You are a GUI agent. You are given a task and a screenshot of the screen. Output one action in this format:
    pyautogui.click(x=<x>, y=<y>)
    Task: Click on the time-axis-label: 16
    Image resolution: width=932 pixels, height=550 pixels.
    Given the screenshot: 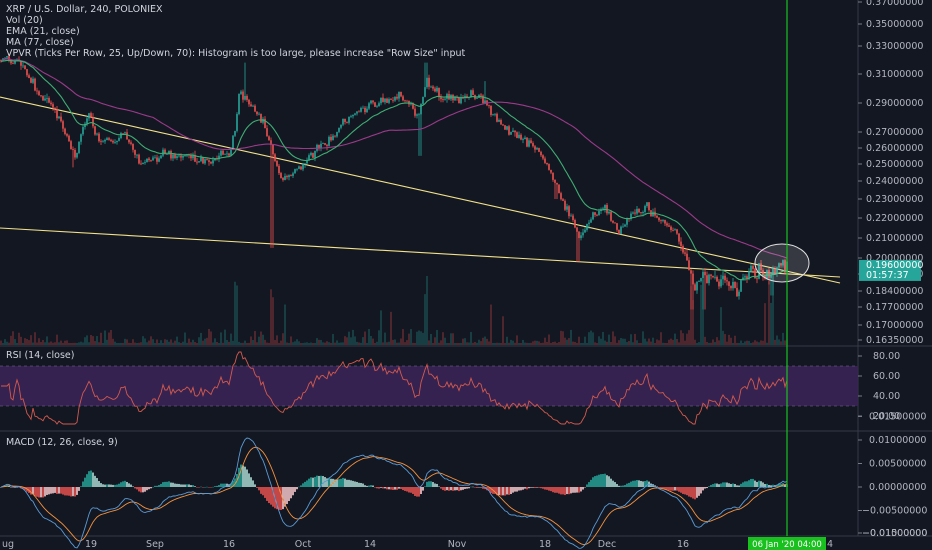 What is the action you would take?
    pyautogui.click(x=683, y=544)
    